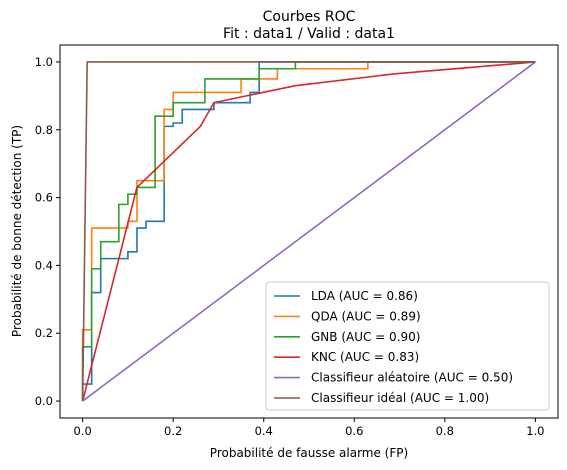 This screenshot has width=567, height=470. I want to click on legend-label: Classifieur aléatoire (AUC = 0.50), so click(412, 378).